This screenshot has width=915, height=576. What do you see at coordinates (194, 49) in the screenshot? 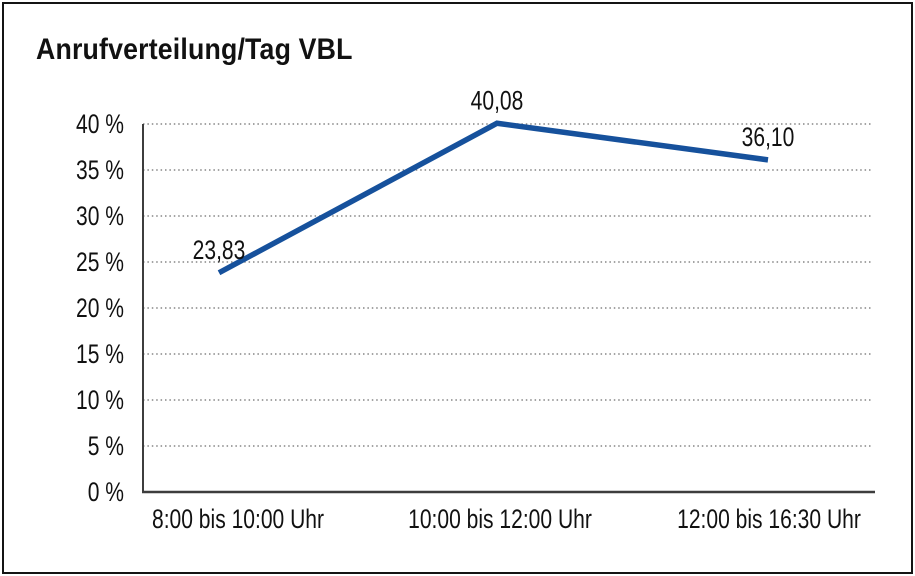
I see `chart-title: Anrufverteilung/Tag VBL` at bounding box center [194, 49].